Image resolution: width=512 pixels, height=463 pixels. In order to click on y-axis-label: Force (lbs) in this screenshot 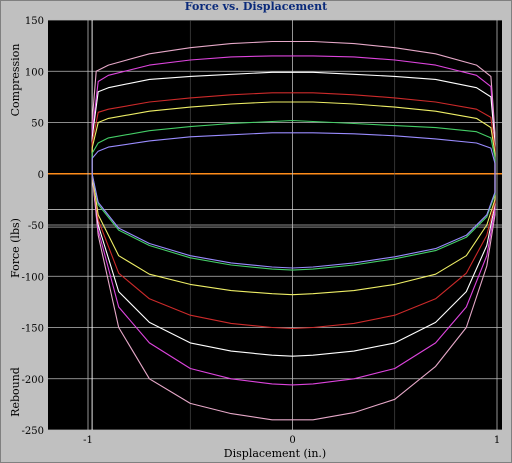, I will do `click(15, 248)`.